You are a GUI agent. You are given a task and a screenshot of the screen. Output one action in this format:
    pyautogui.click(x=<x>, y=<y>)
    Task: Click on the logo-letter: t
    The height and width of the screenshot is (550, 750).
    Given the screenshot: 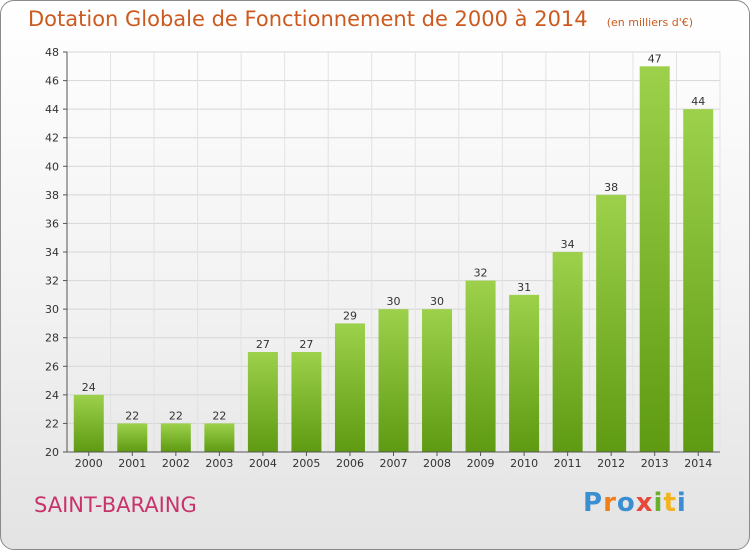 What is the action you would take?
    pyautogui.click(x=670, y=503)
    